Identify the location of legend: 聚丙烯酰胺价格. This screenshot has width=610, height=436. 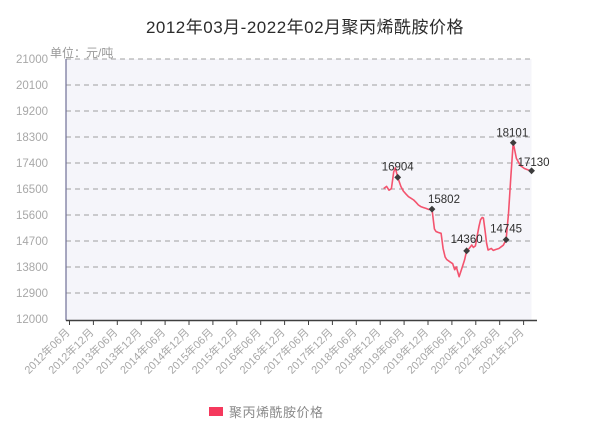
(266, 411).